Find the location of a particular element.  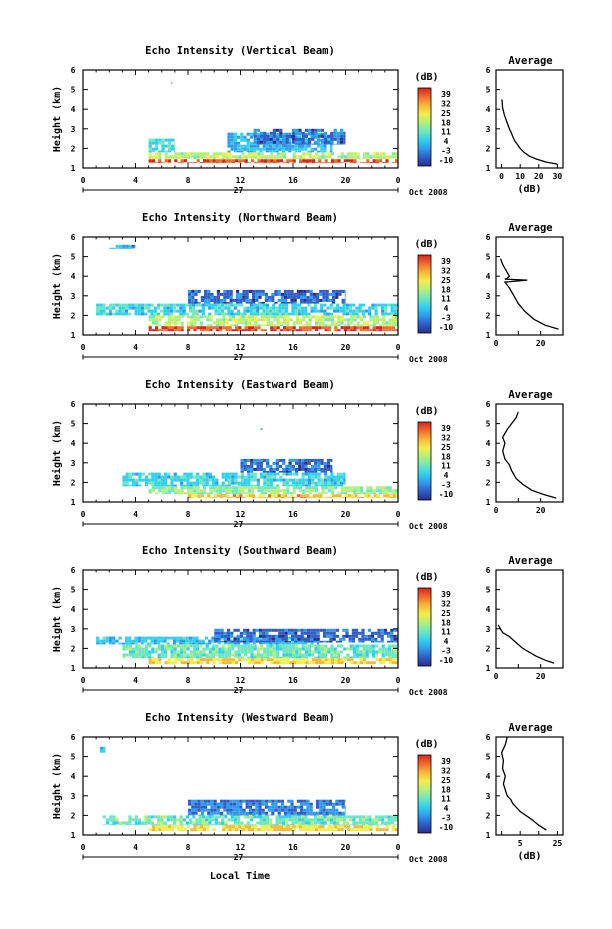

x-tick-label: 12 is located at coordinates (241, 514).